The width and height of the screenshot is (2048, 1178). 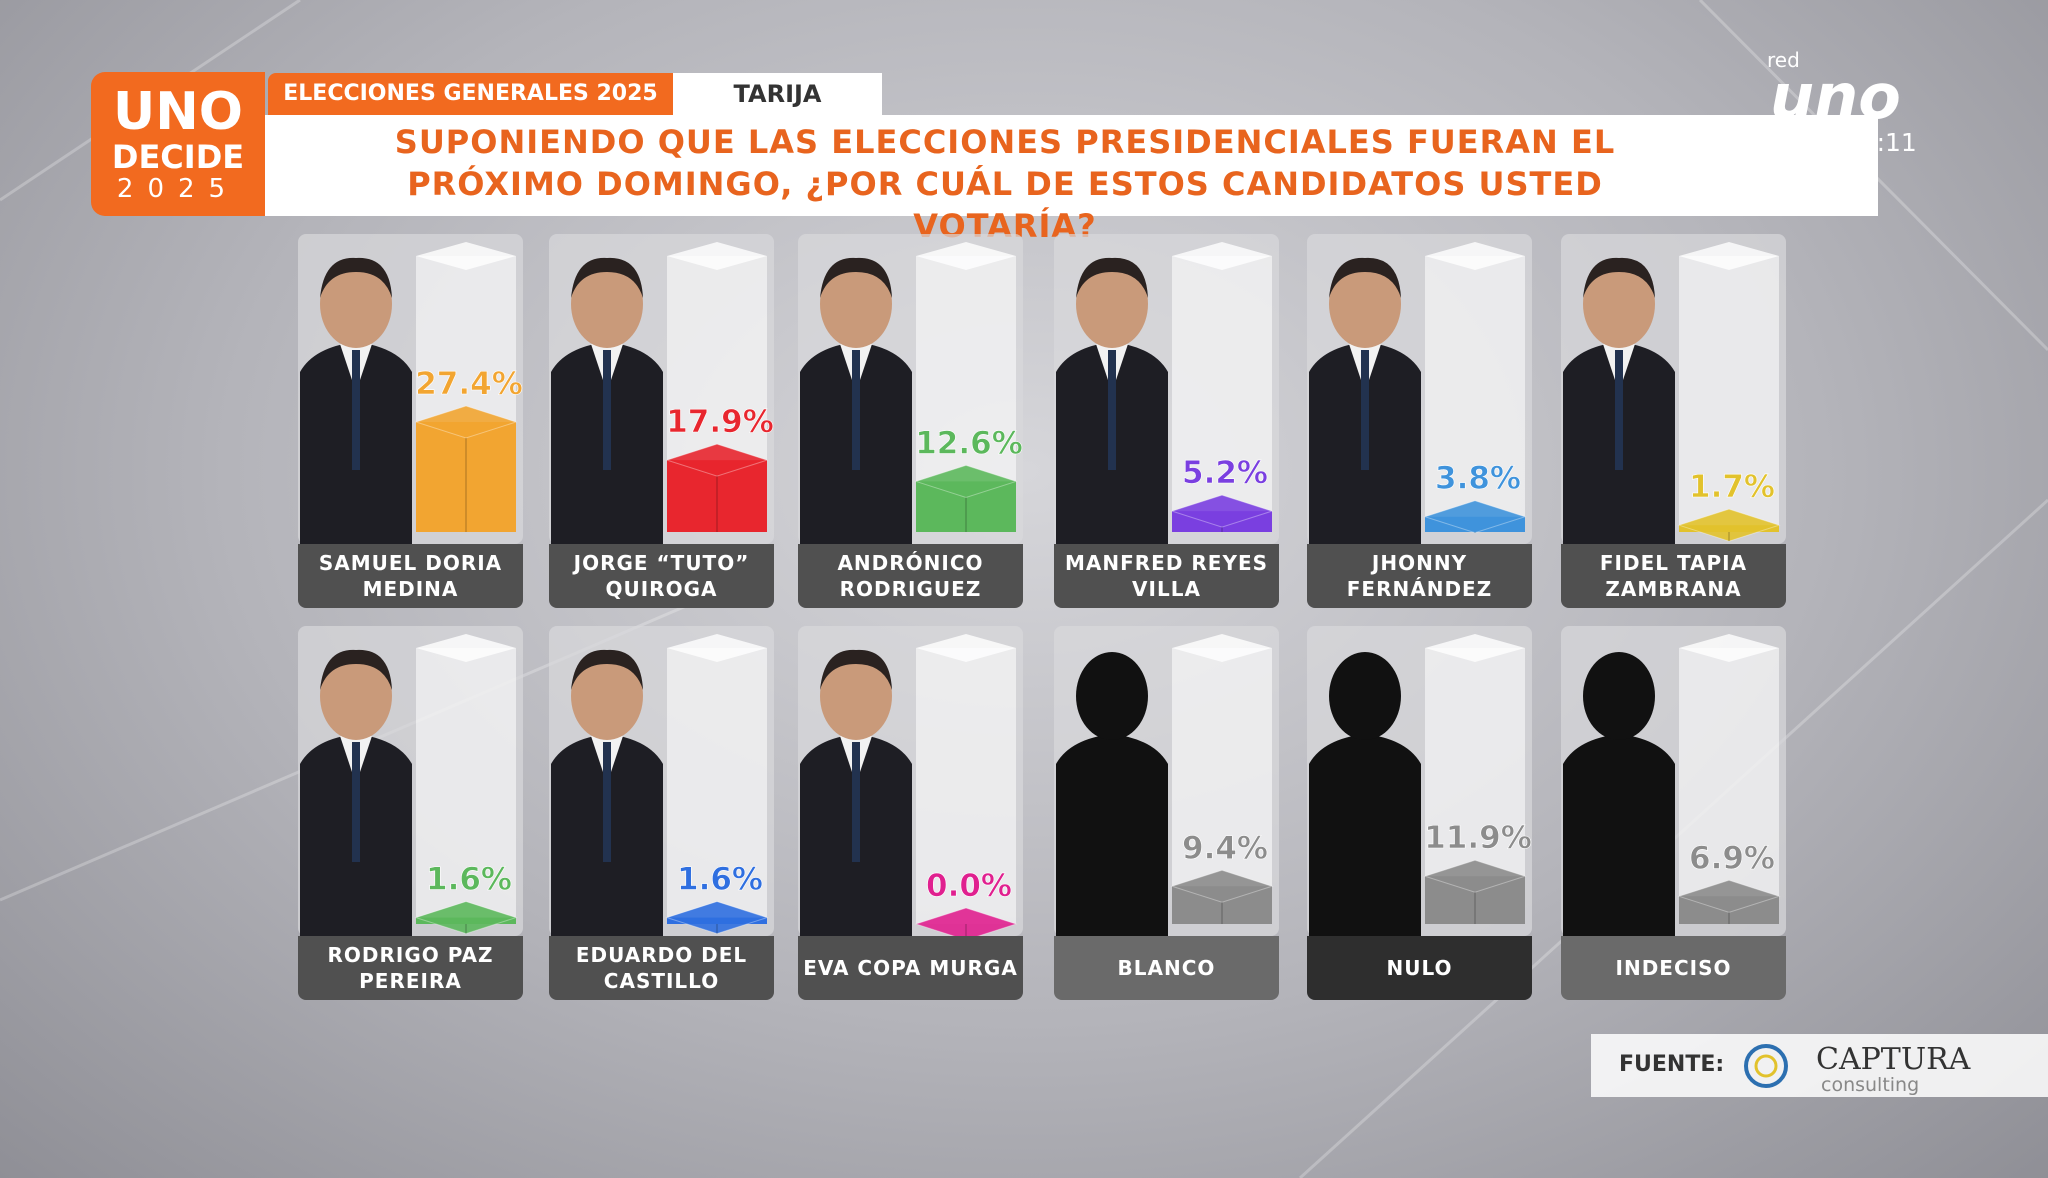 What do you see at coordinates (1419, 389) in the screenshot?
I see `card-graphic: 3.8%` at bounding box center [1419, 389].